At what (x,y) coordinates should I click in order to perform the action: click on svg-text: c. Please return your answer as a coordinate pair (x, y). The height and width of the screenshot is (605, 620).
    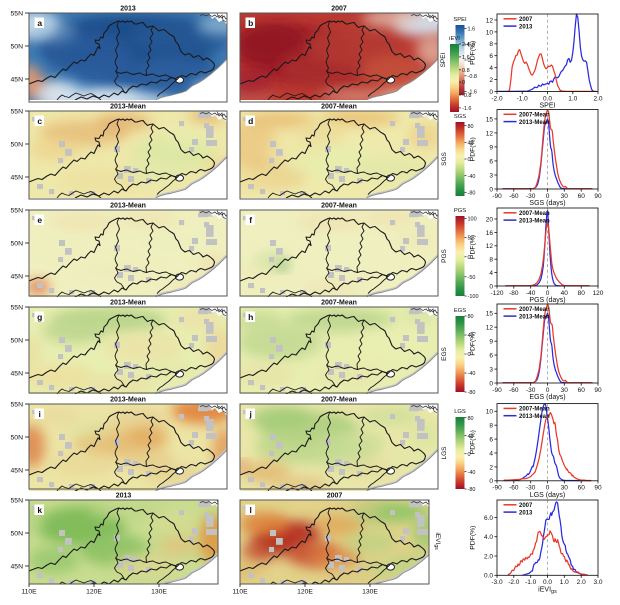
    Looking at the image, I should click on (39, 121).